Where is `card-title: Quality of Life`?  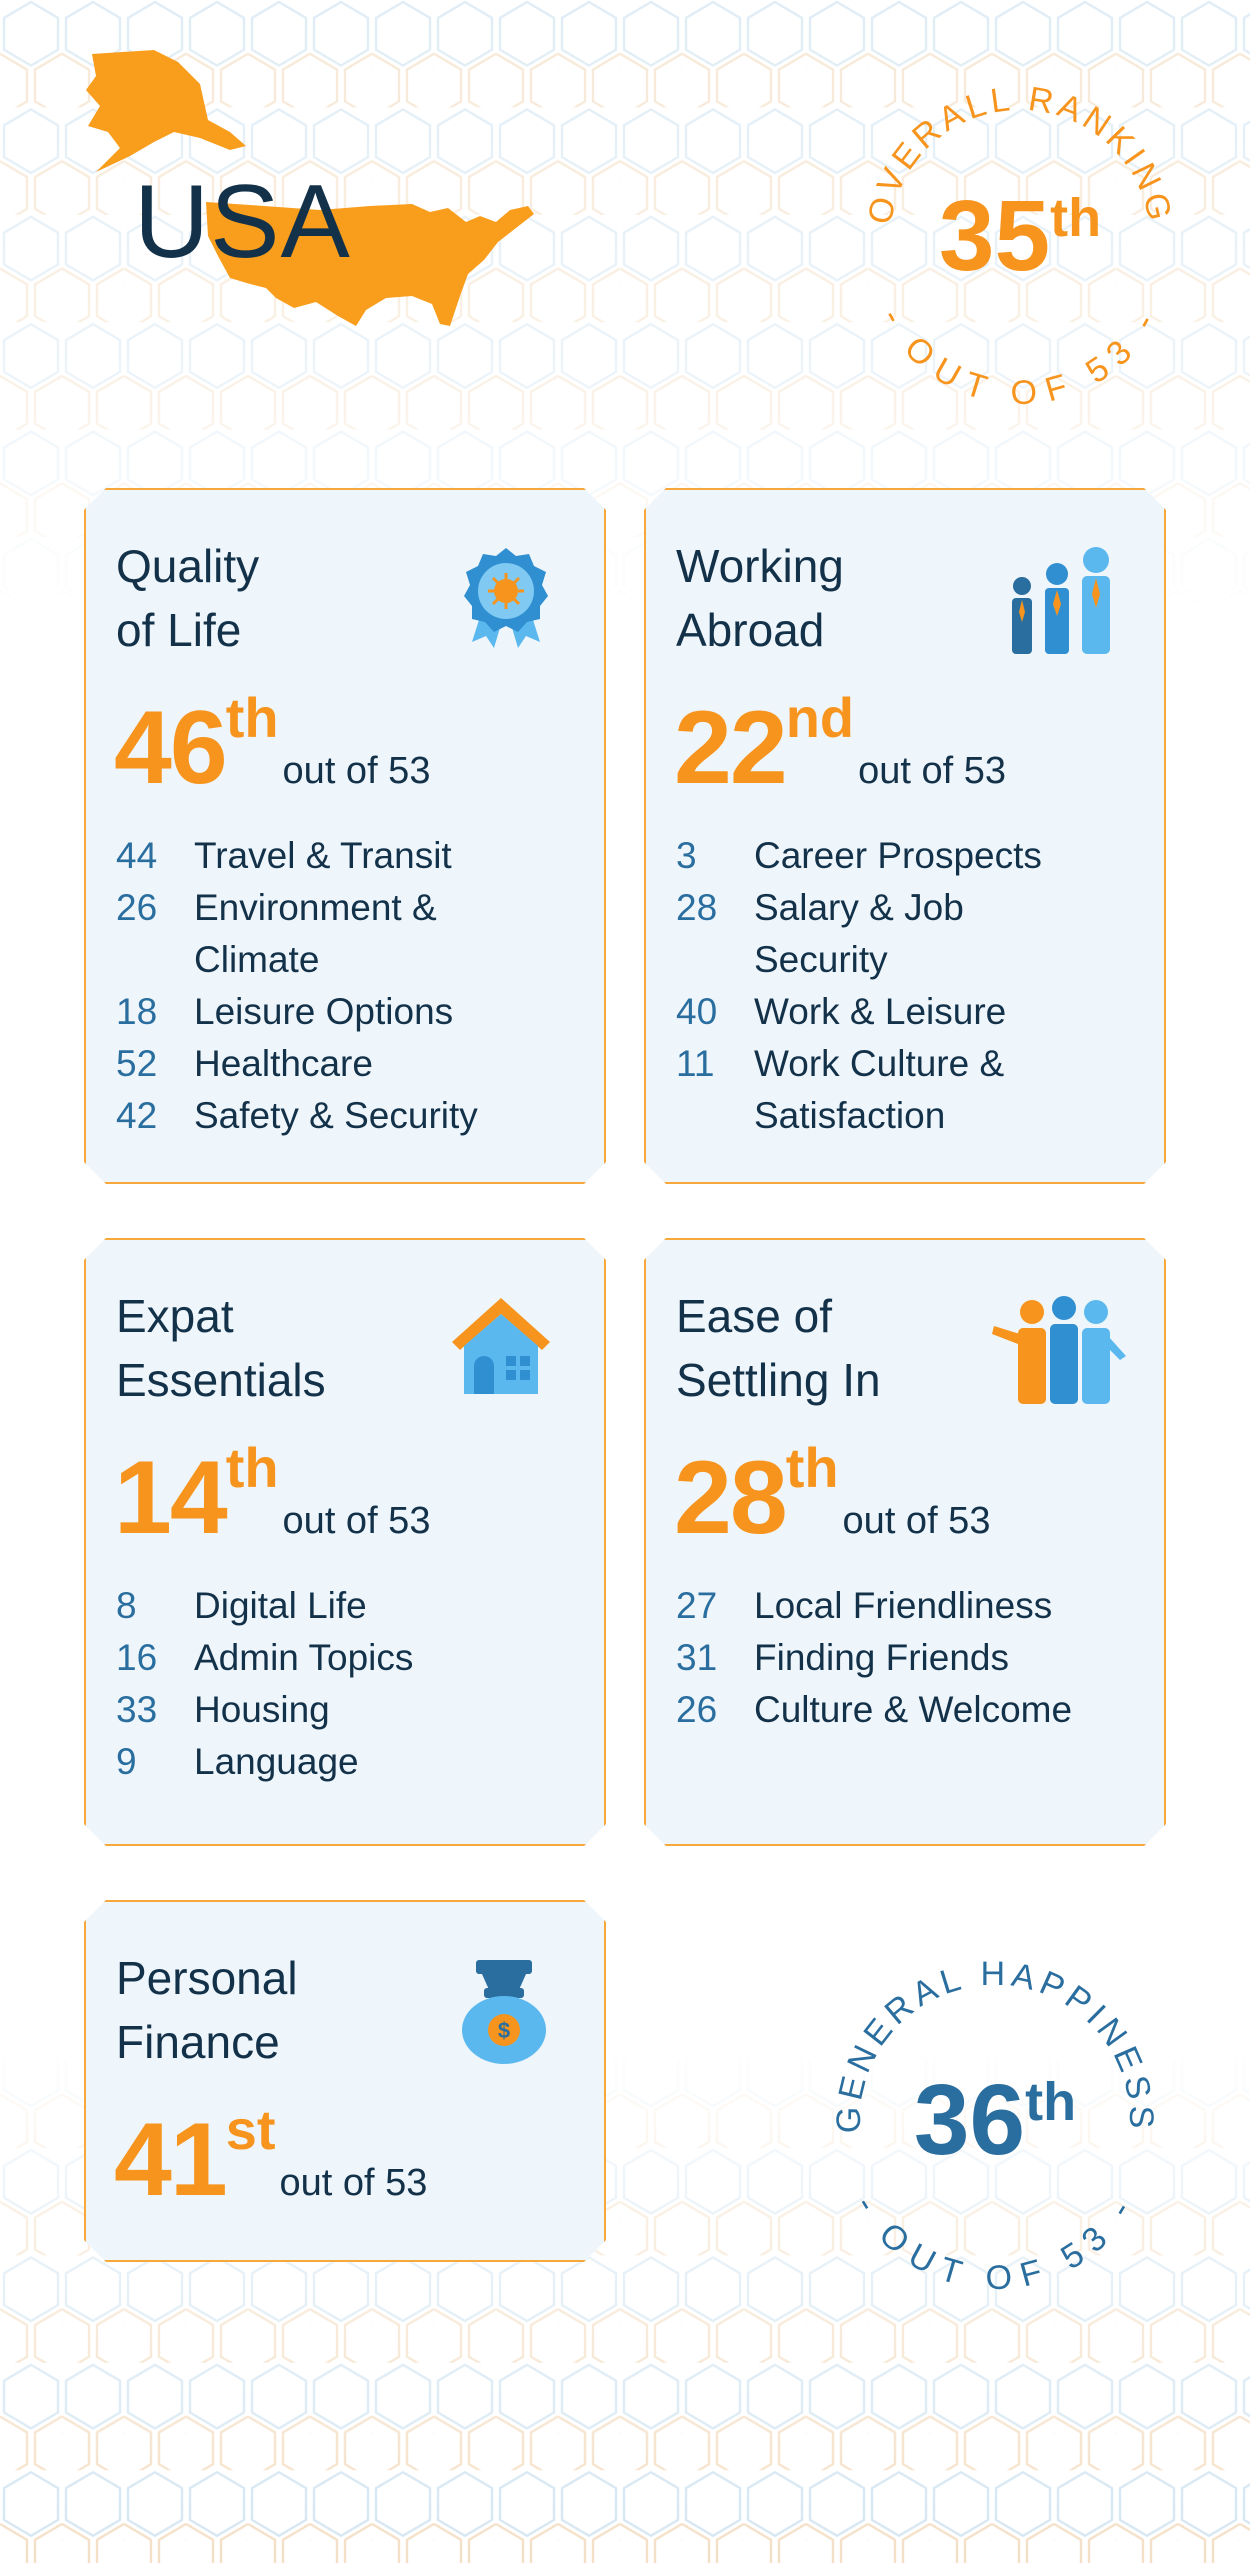
card-title: Quality of Life is located at coordinates (281, 598).